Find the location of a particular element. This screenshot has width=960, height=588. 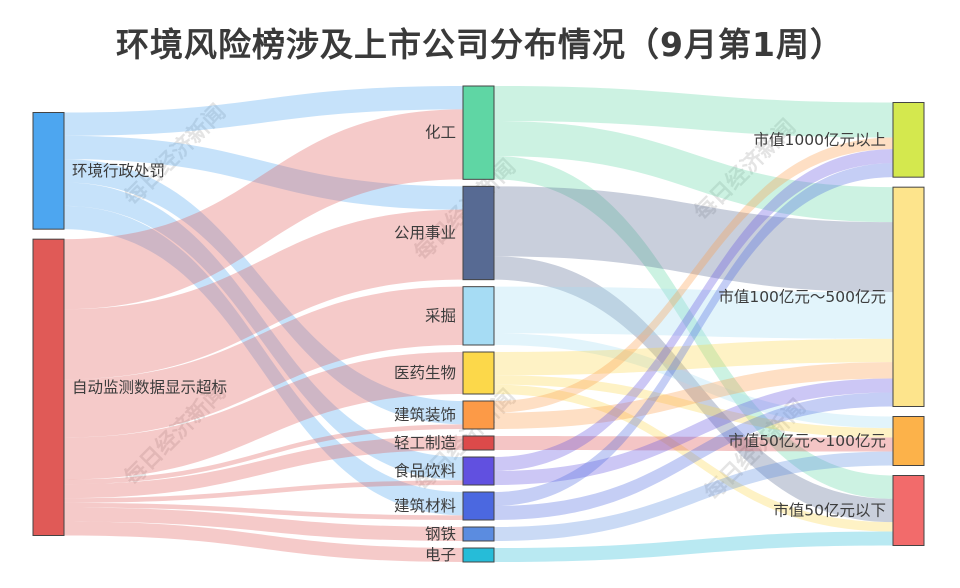

link-mining-to-cap50 is located at coordinates (693, 381).